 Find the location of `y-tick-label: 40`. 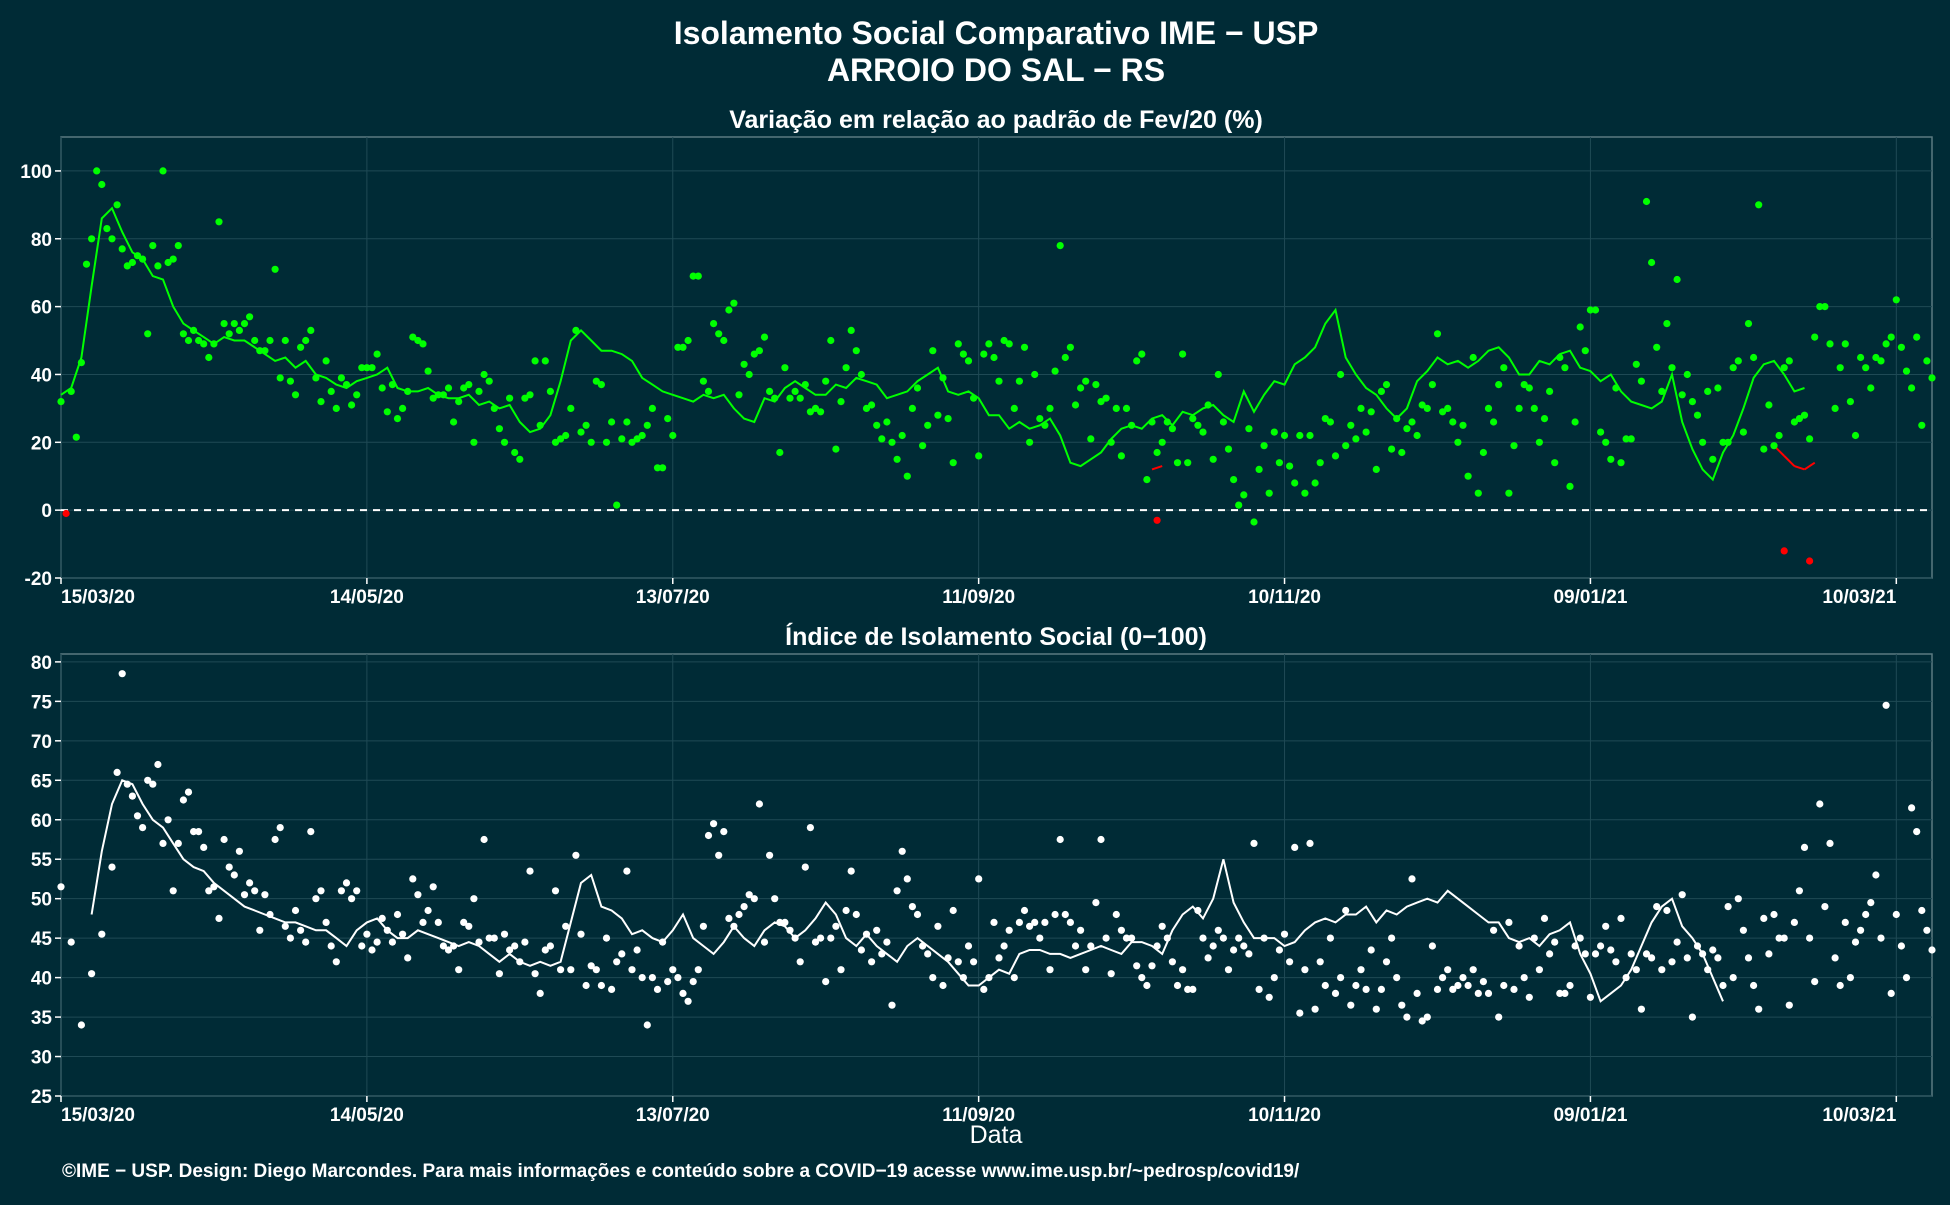

y-tick-label: 40 is located at coordinates (41, 375).